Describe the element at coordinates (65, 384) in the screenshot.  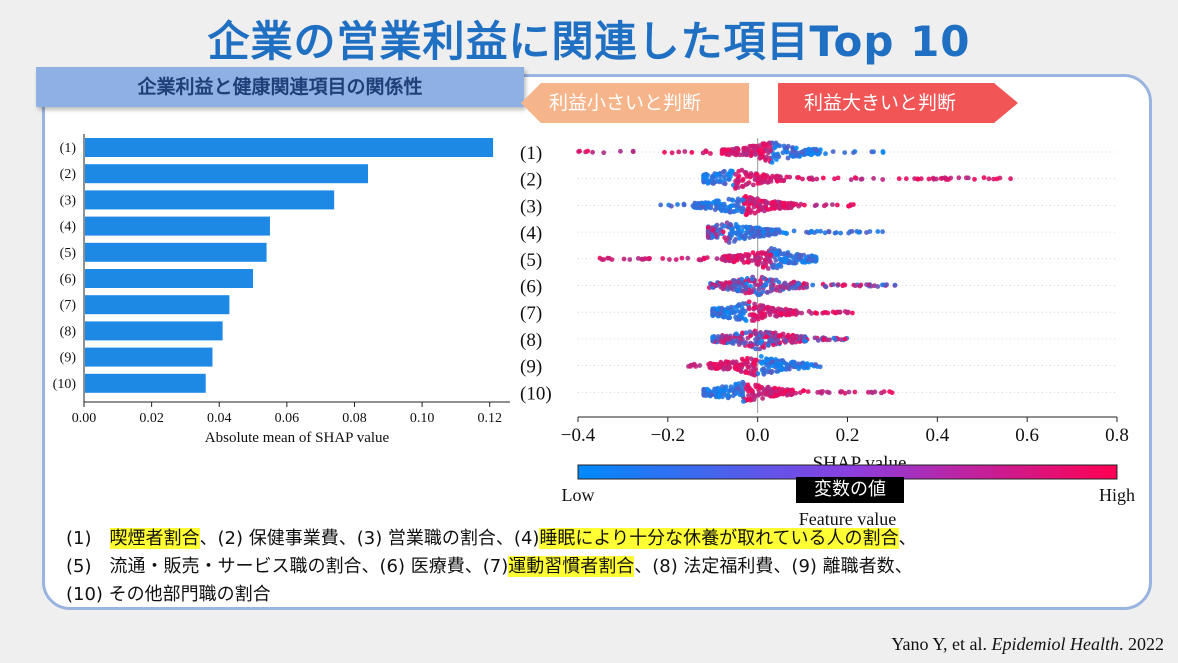
I see `bar-category-label: (10)` at that location.